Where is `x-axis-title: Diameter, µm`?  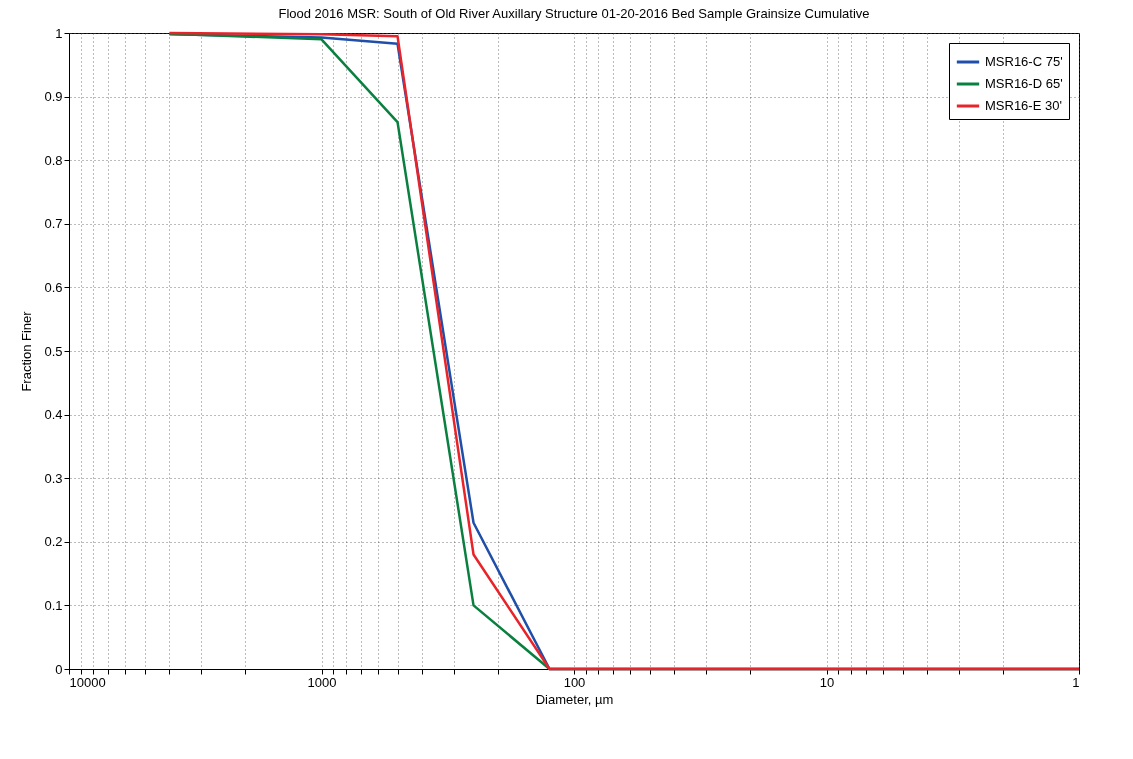 x-axis-title: Diameter, µm is located at coordinates (574, 699).